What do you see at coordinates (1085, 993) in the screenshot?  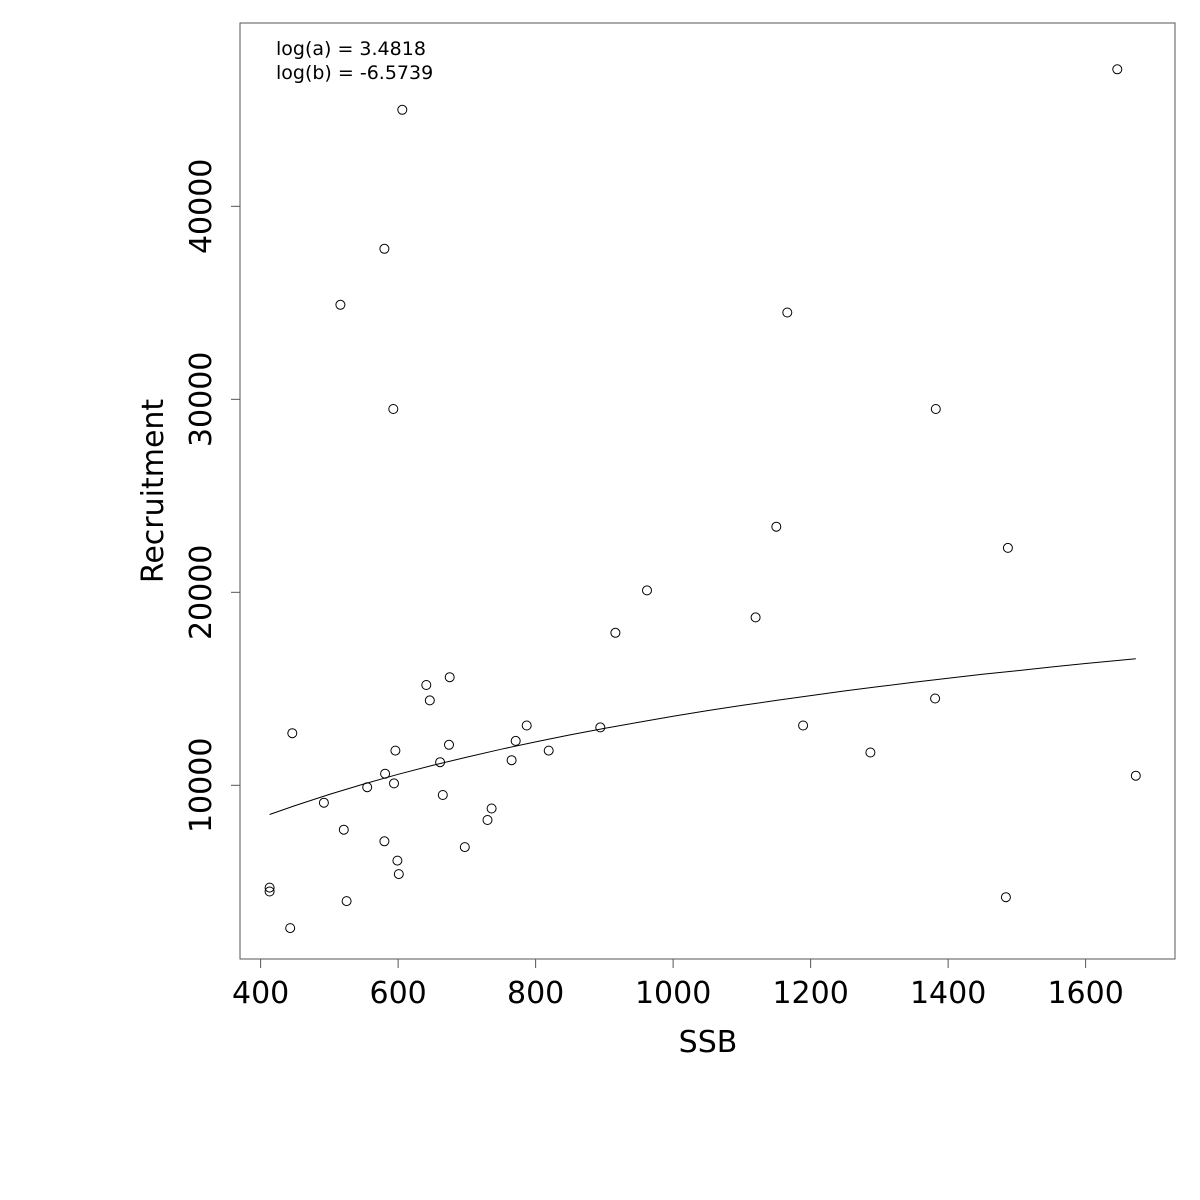 I see `x-tick-label: 1600` at bounding box center [1085, 993].